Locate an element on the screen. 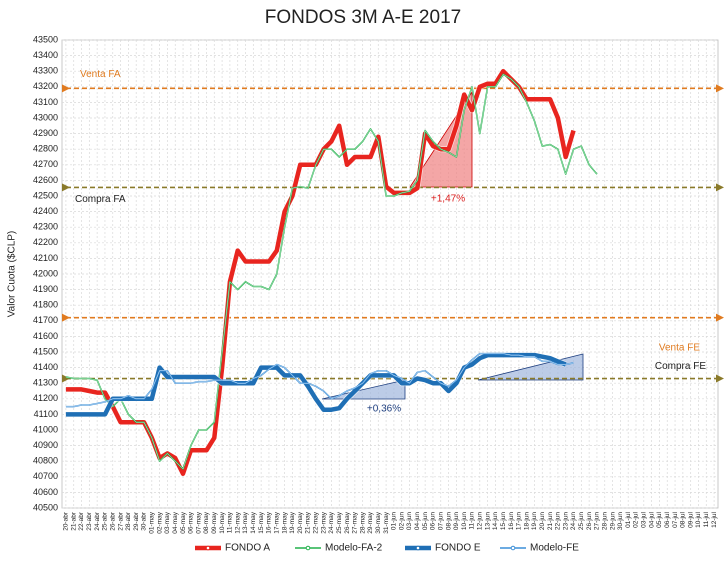  y-tick-label: 40600 is located at coordinates (45, 492).